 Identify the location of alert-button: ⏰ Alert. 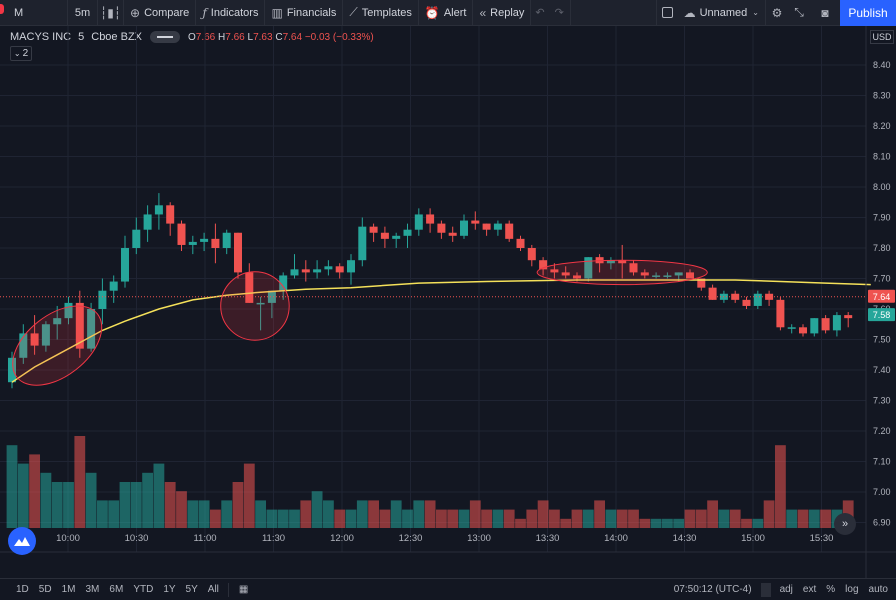
(446, 13).